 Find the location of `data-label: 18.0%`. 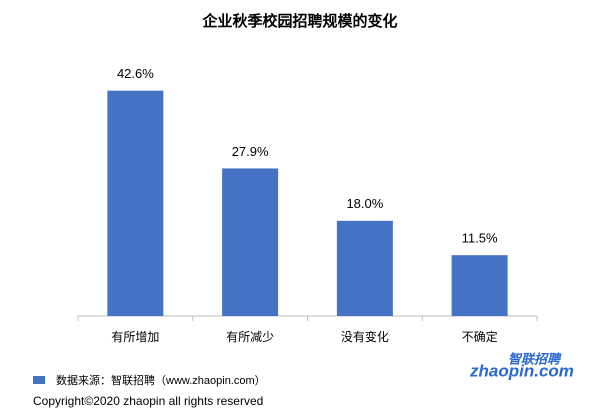

data-label: 18.0% is located at coordinates (364, 203).